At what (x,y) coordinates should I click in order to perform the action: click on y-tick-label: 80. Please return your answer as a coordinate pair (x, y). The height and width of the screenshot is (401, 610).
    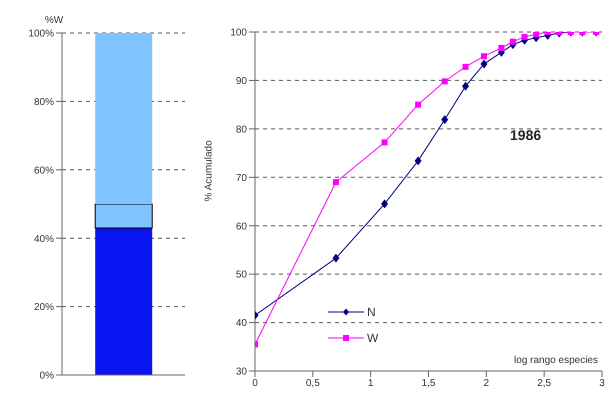
    Looking at the image, I should click on (242, 130).